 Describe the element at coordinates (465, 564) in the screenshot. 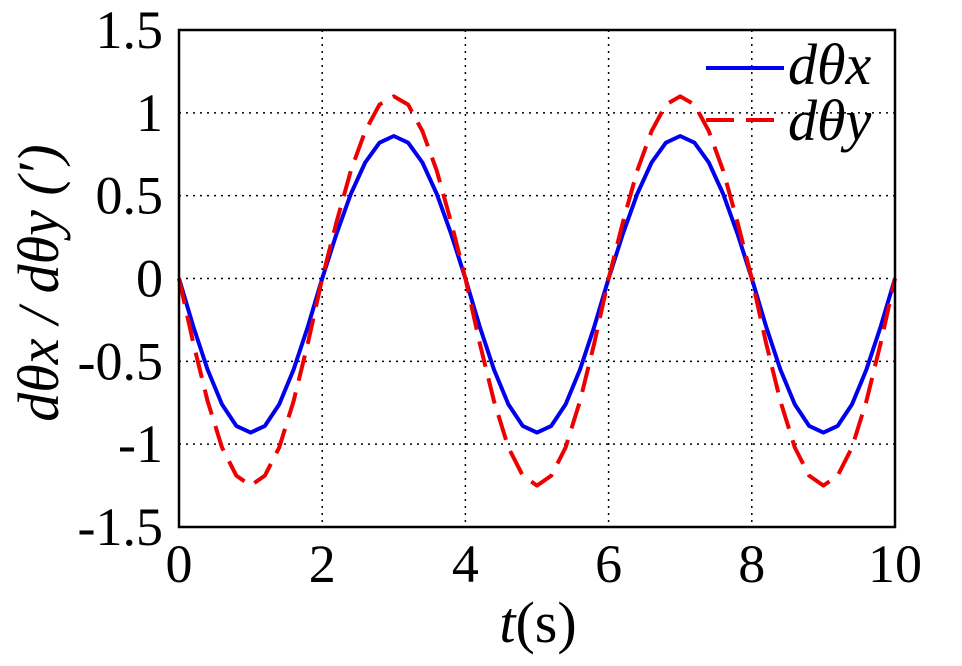

I see `x-tick-label: 4` at that location.